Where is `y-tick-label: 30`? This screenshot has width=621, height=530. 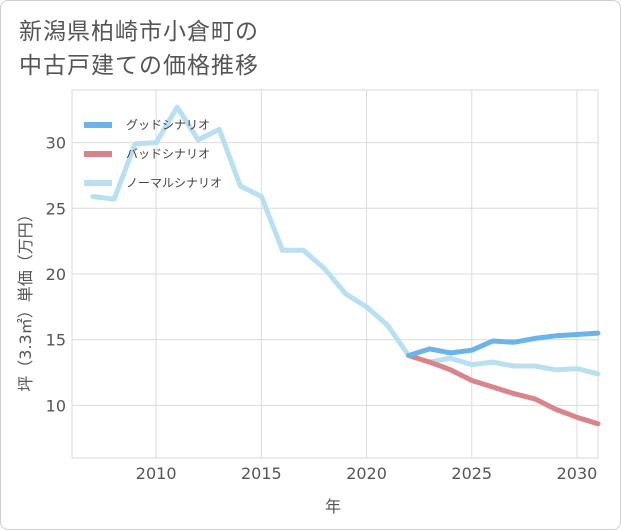 y-tick-label: 30 is located at coordinates (56, 143).